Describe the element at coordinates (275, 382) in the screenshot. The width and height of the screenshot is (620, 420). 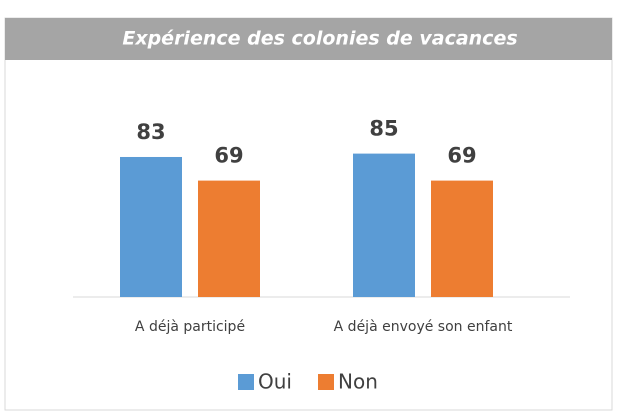
I see `legend-label: Oui` at that location.